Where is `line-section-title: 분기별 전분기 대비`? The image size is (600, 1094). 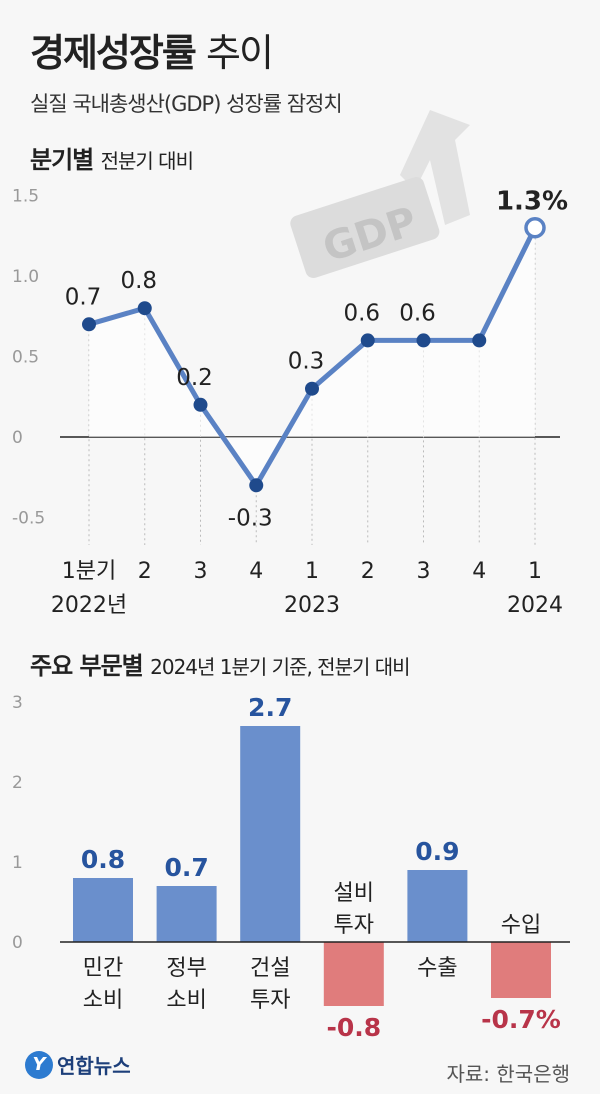 line-section-title: 분기별 전분기 대비 is located at coordinates (112, 157).